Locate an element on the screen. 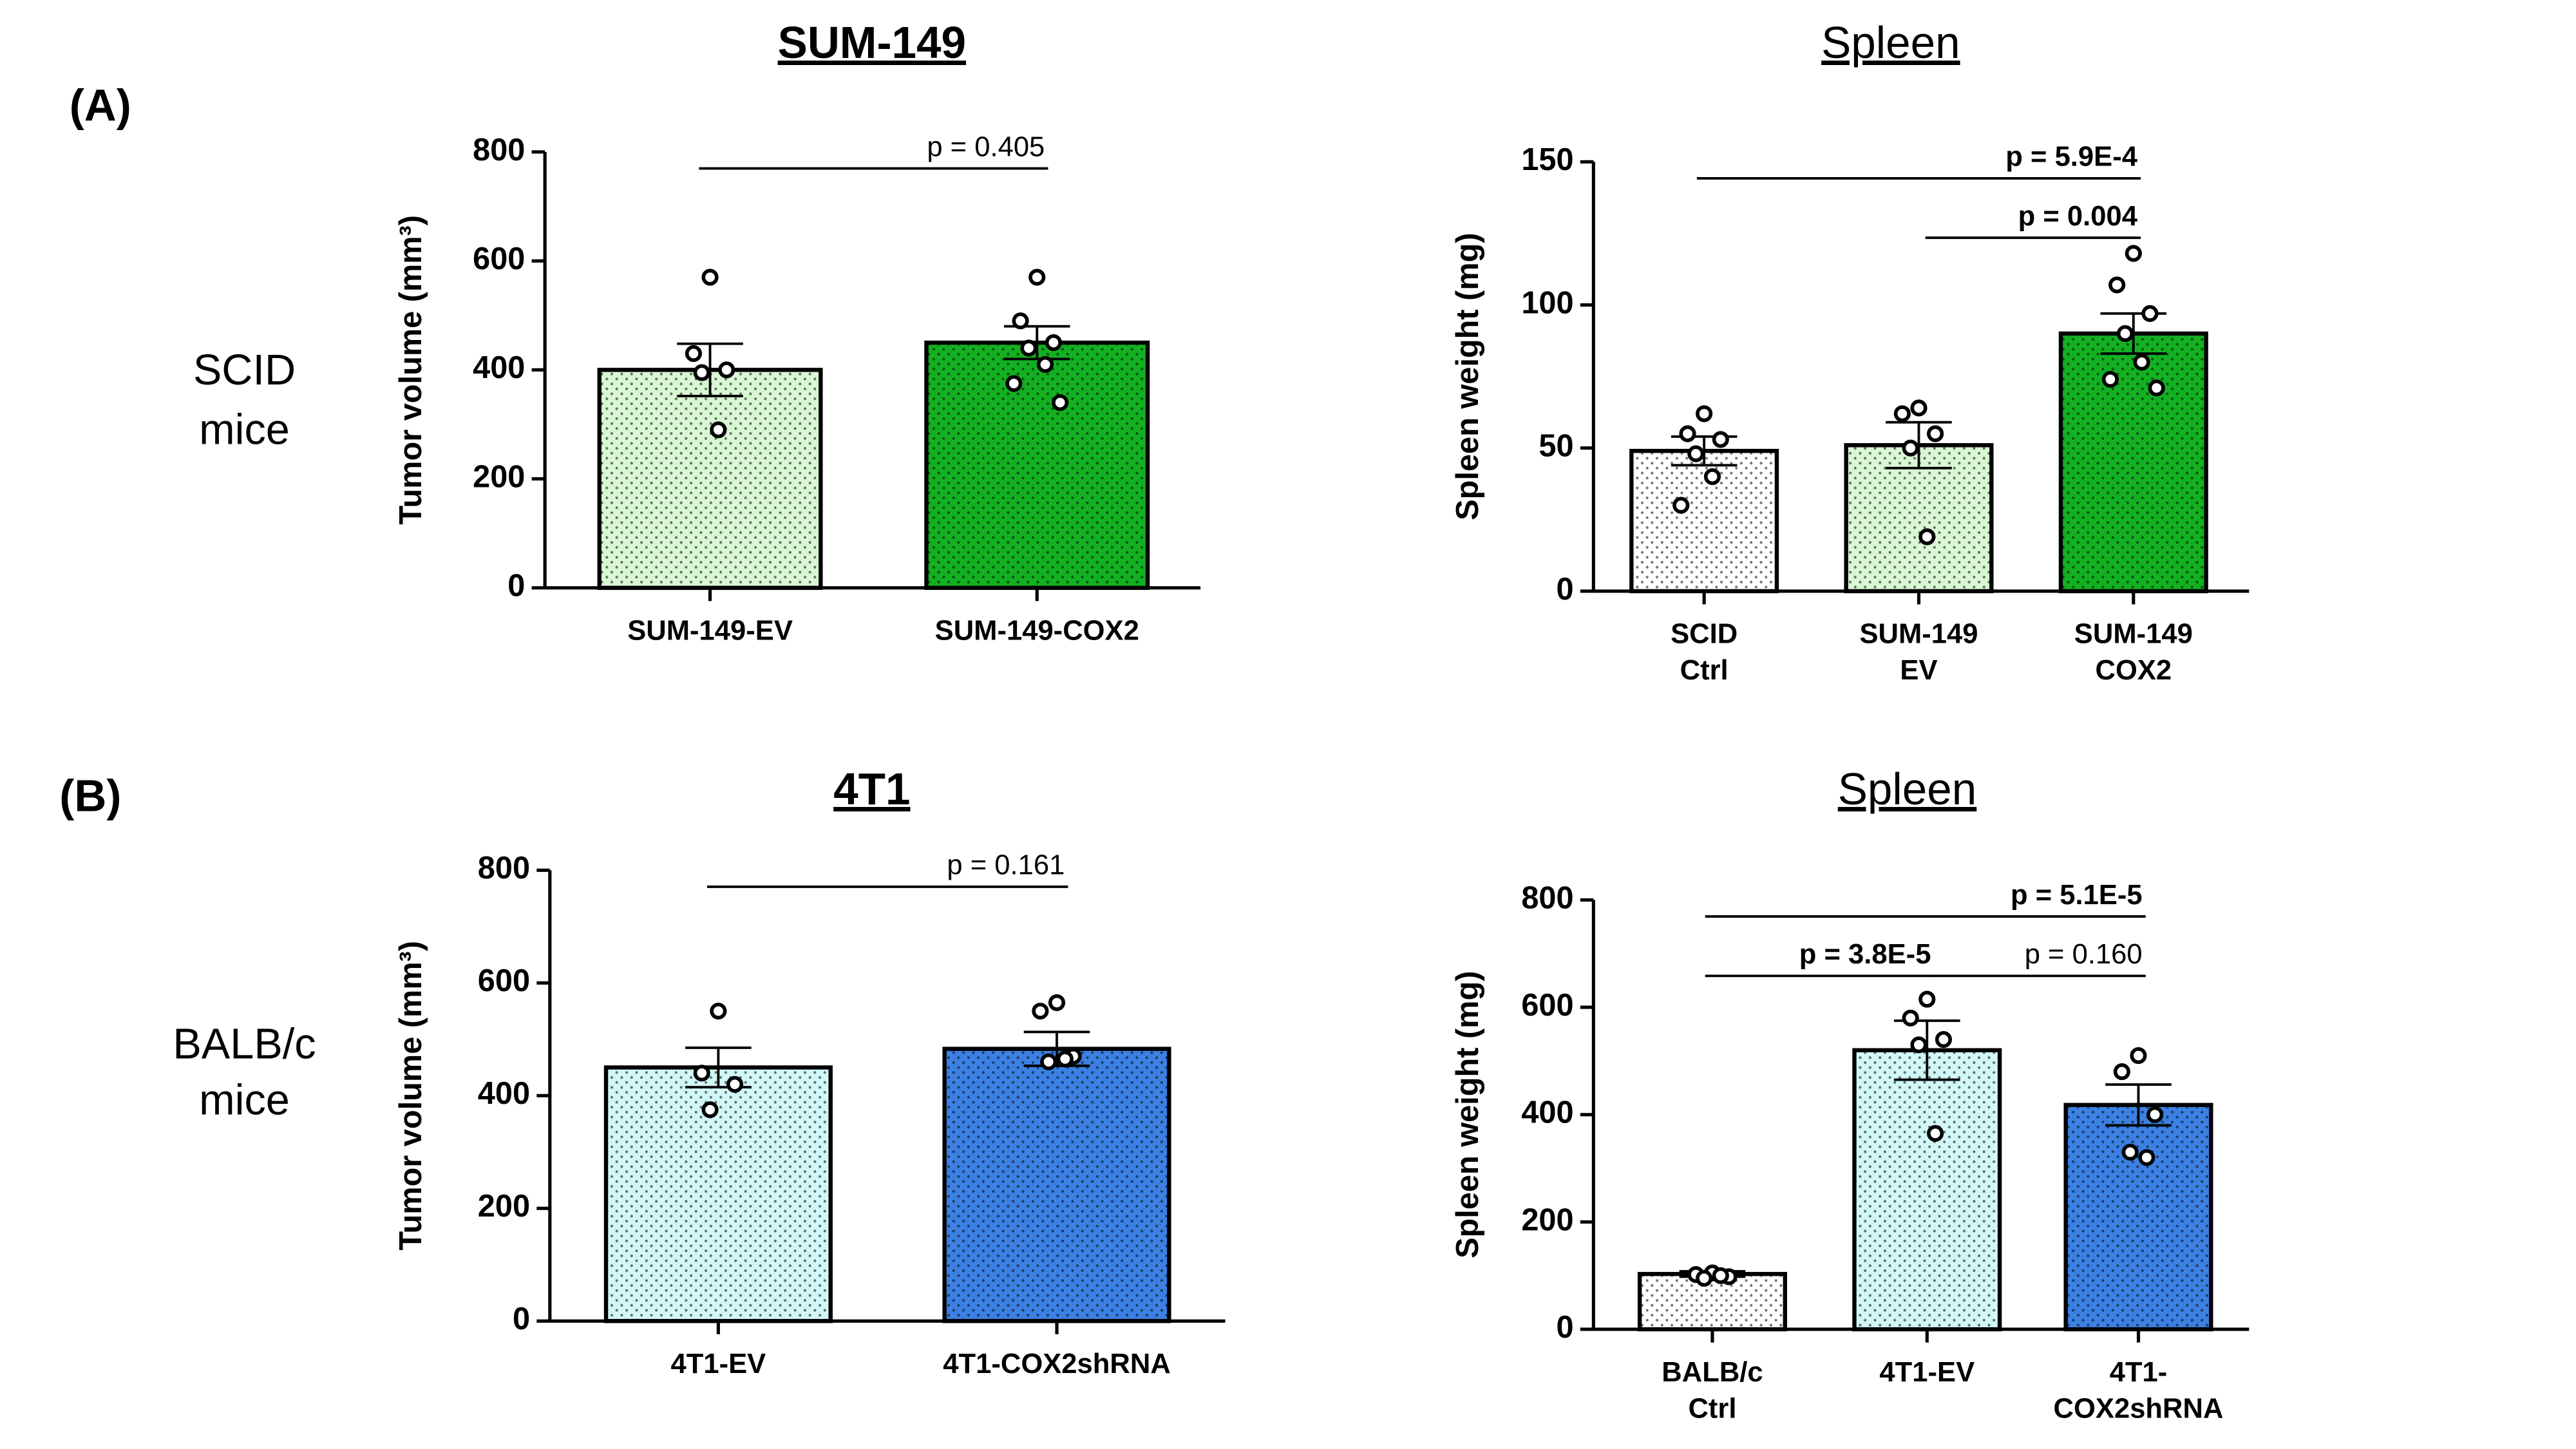 This screenshot has height=1449, width=2576. x-tick-label: SUM-149-COX2 is located at coordinates (1037, 631).